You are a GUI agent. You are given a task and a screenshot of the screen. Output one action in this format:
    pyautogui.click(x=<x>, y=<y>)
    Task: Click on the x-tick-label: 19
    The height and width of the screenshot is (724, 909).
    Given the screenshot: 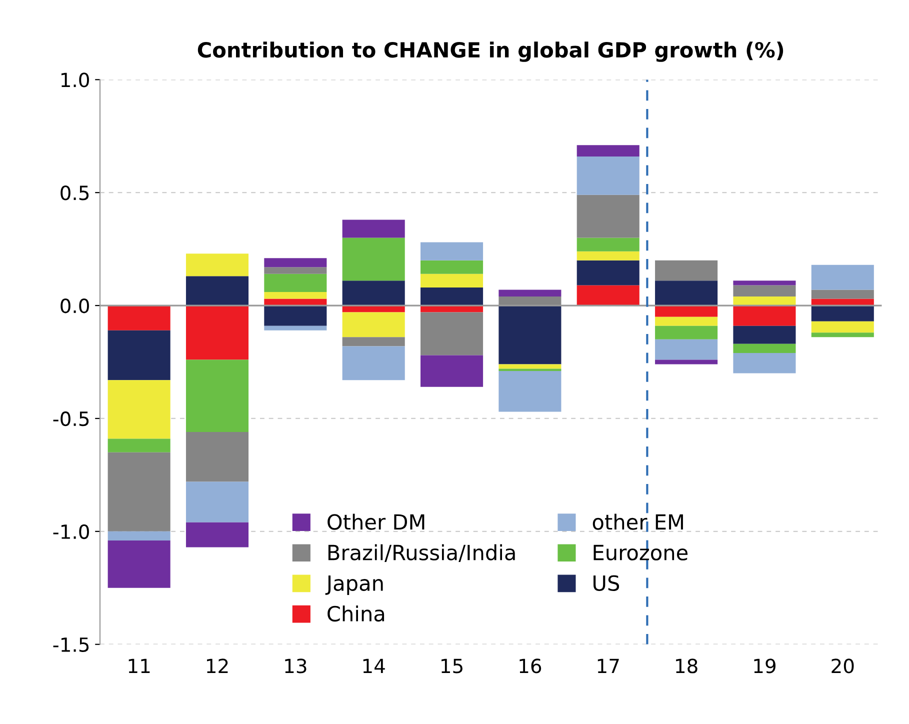 What is the action you would take?
    pyautogui.click(x=765, y=666)
    